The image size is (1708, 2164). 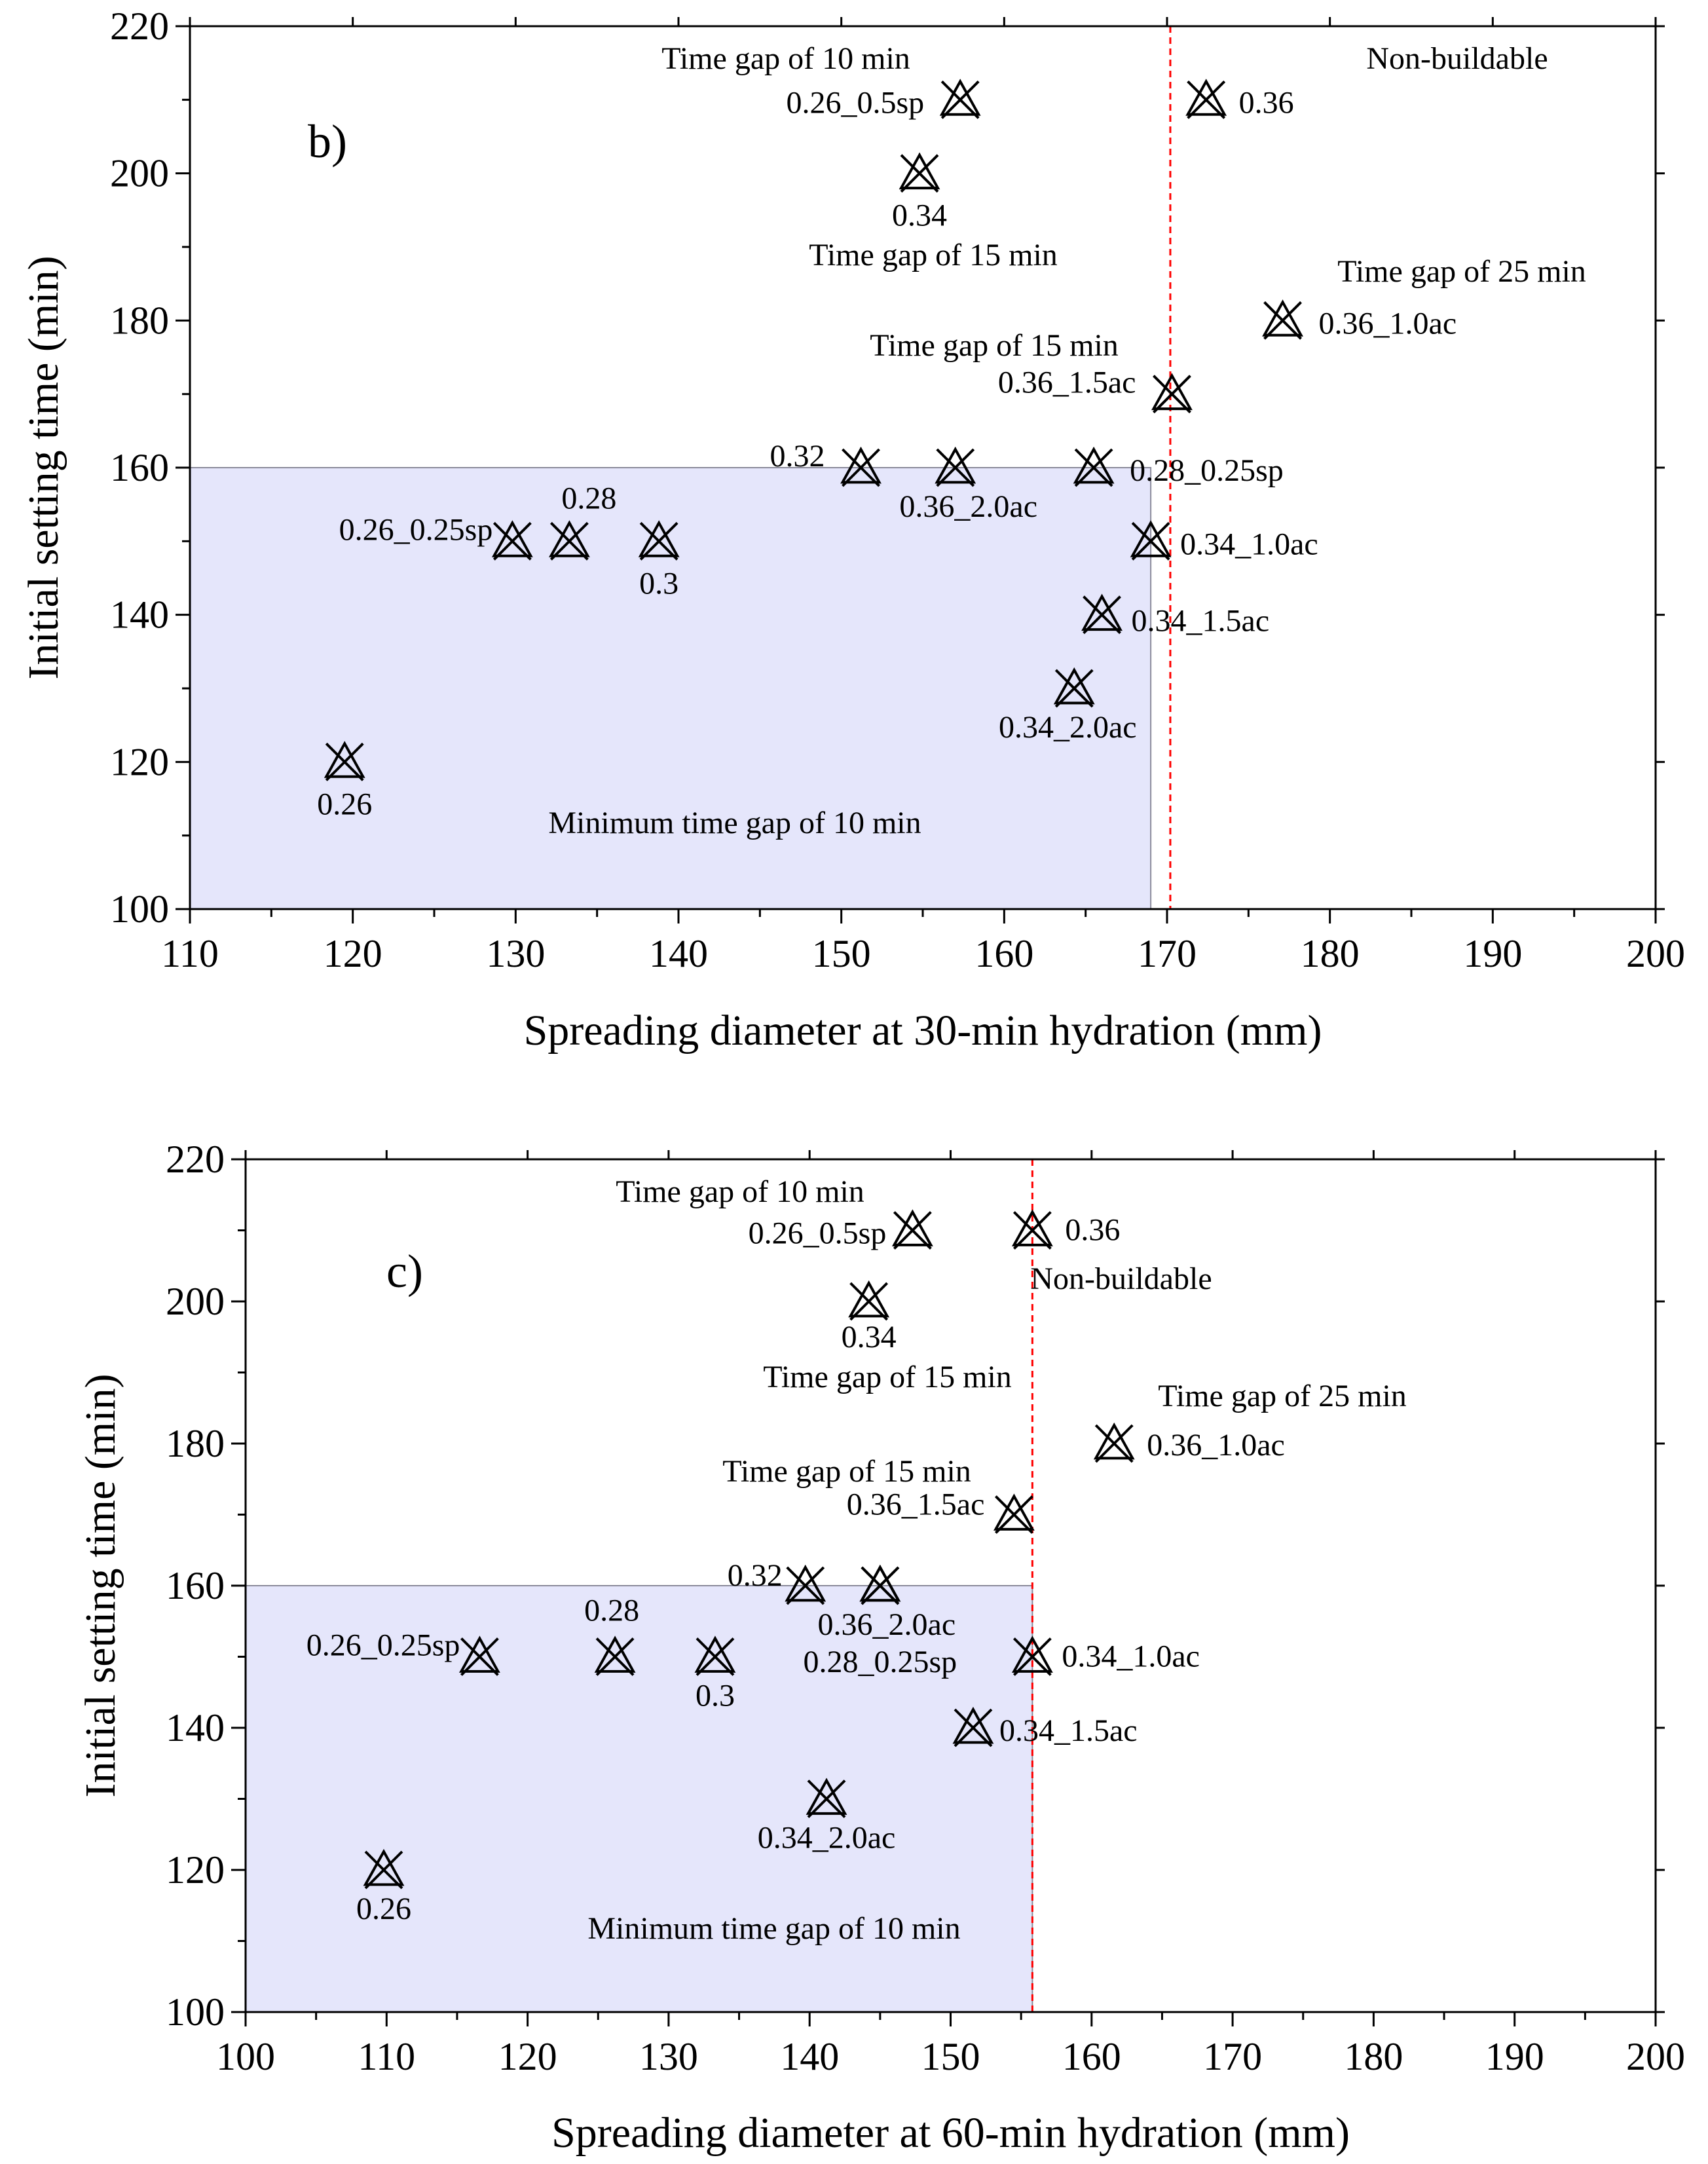 I want to click on y-tick-label: 200, so click(x=139, y=173).